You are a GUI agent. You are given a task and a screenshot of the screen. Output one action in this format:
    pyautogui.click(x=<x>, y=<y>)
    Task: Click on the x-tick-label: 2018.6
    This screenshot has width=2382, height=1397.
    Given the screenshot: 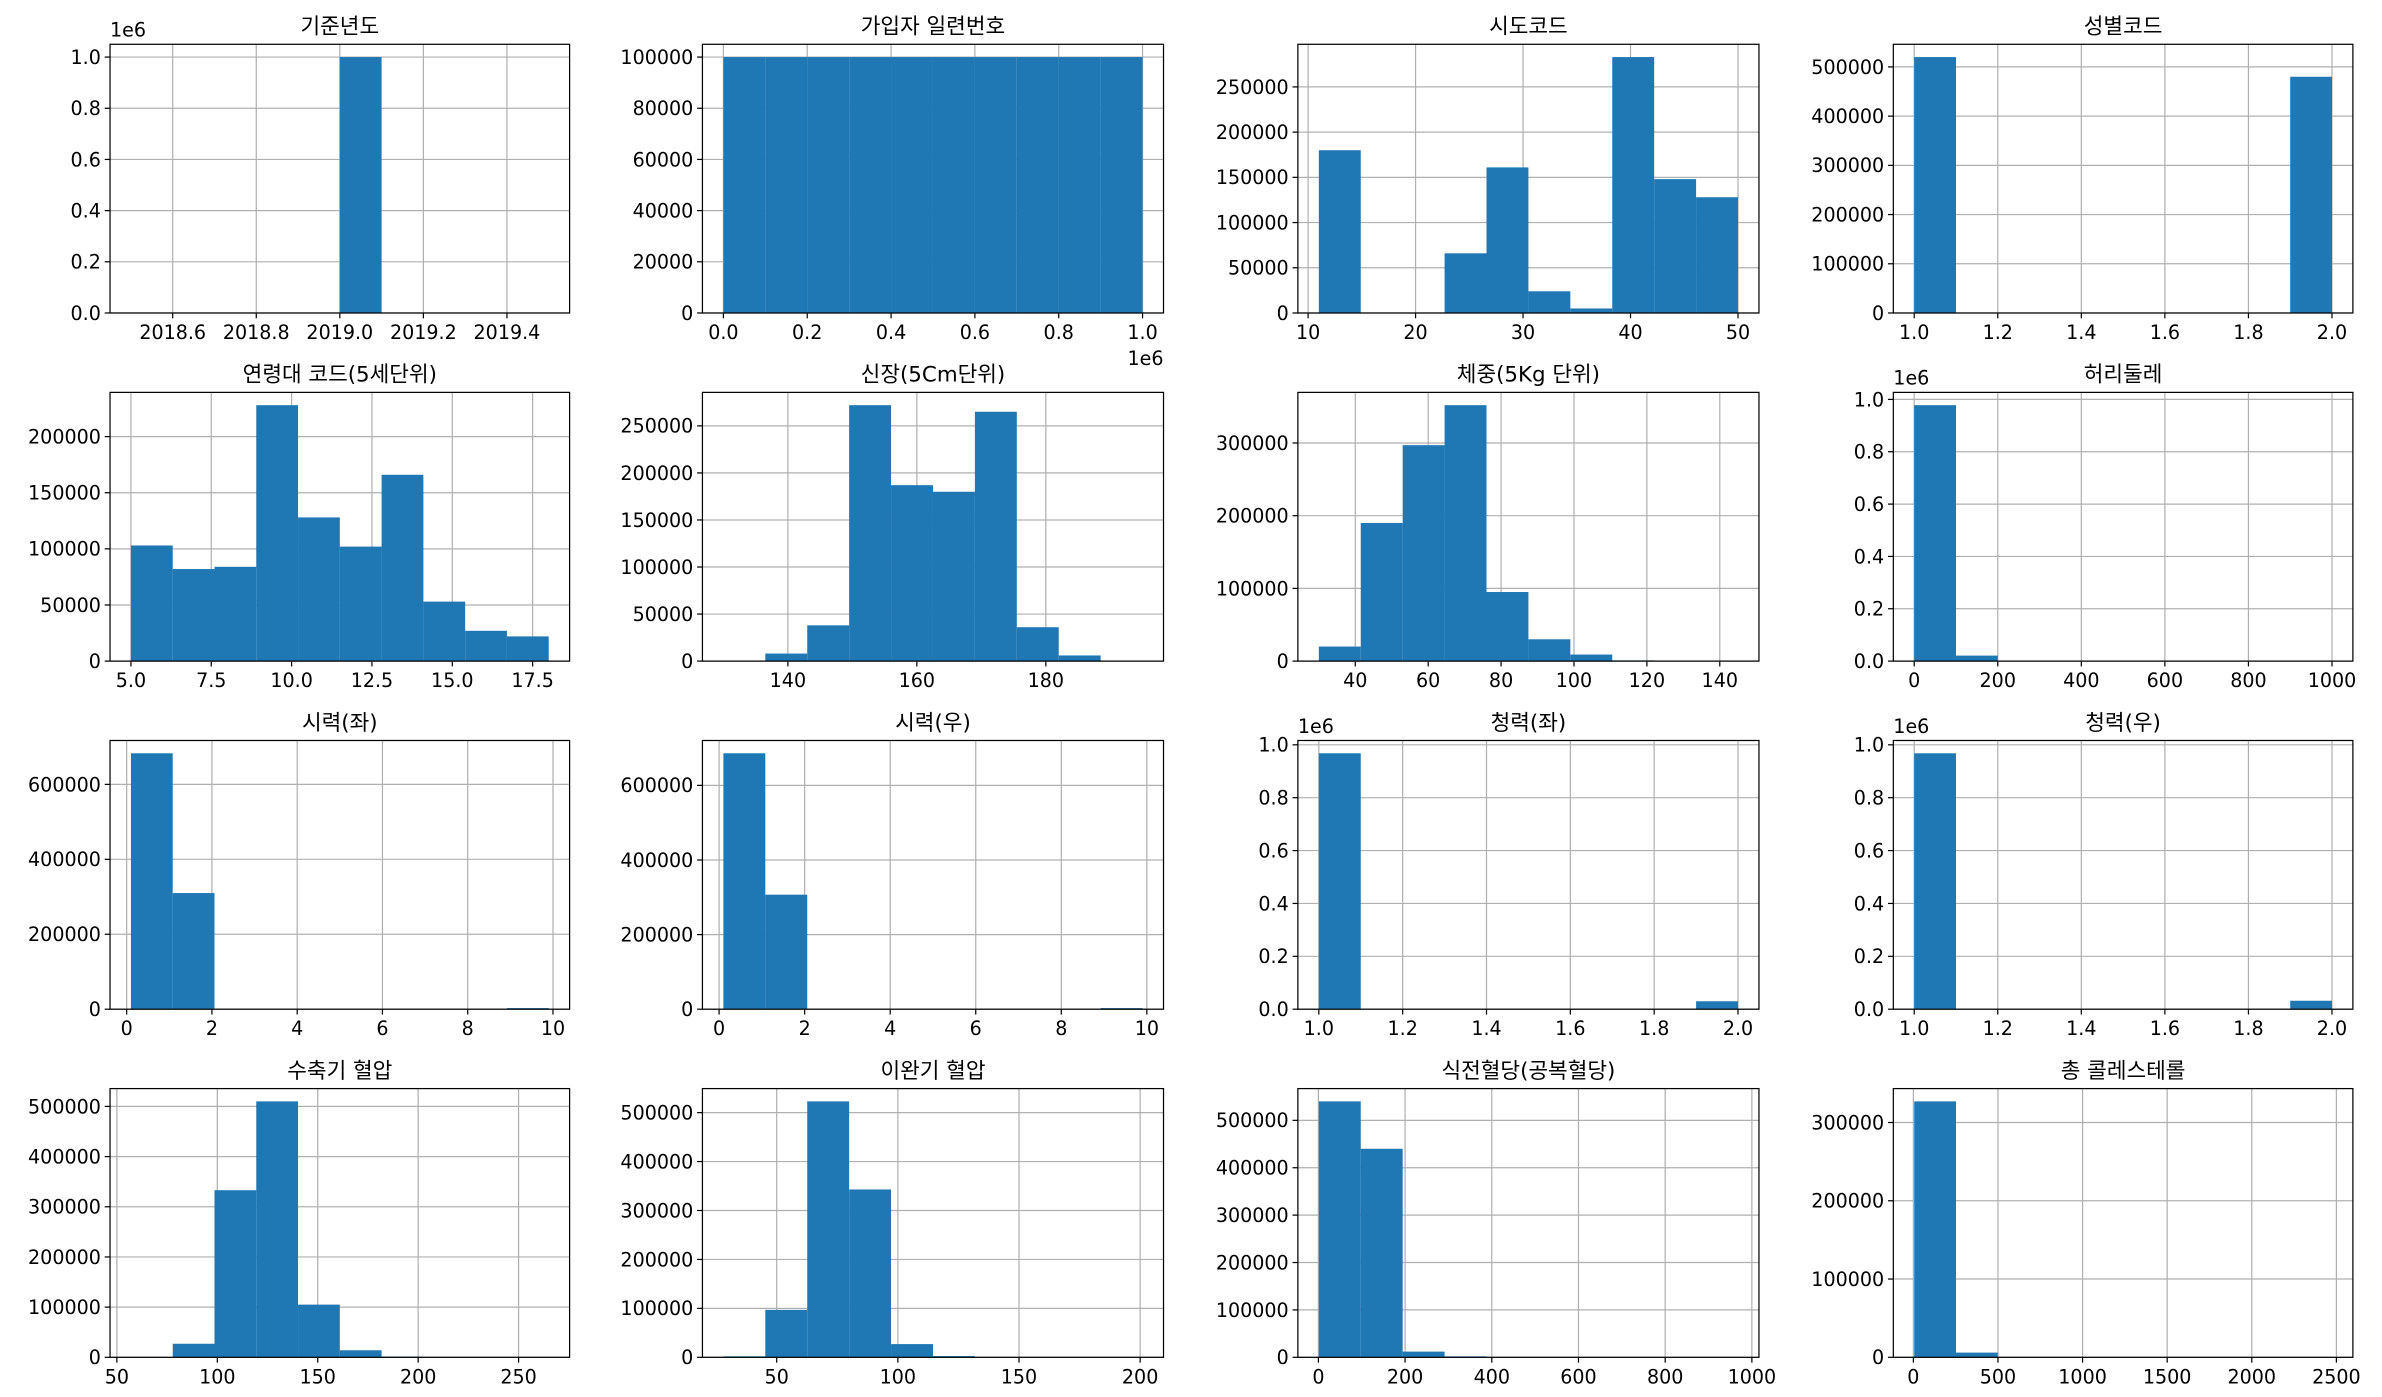 What is the action you would take?
    pyautogui.click(x=172, y=333)
    